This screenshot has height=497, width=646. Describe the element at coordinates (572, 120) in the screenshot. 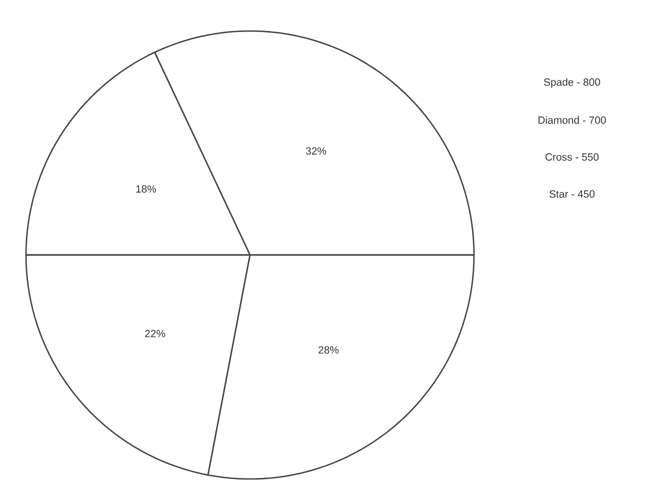

I see `text: Diamond - 700` at that location.